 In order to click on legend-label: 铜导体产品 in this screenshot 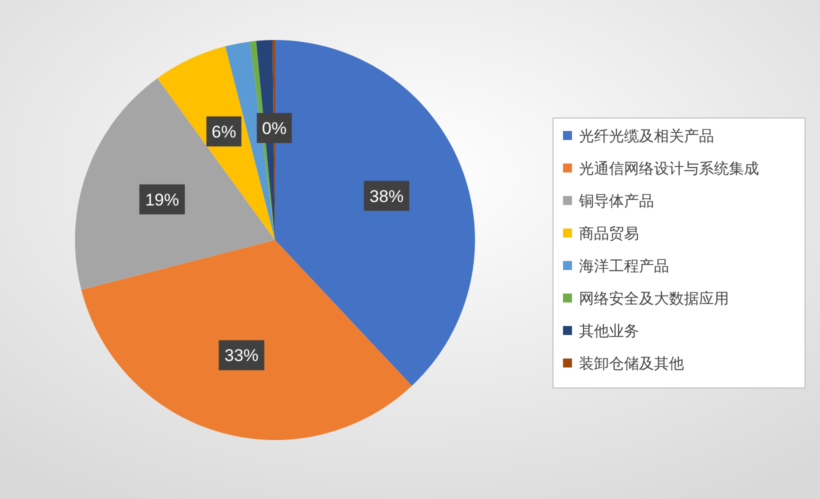, I will do `click(616, 201)`.